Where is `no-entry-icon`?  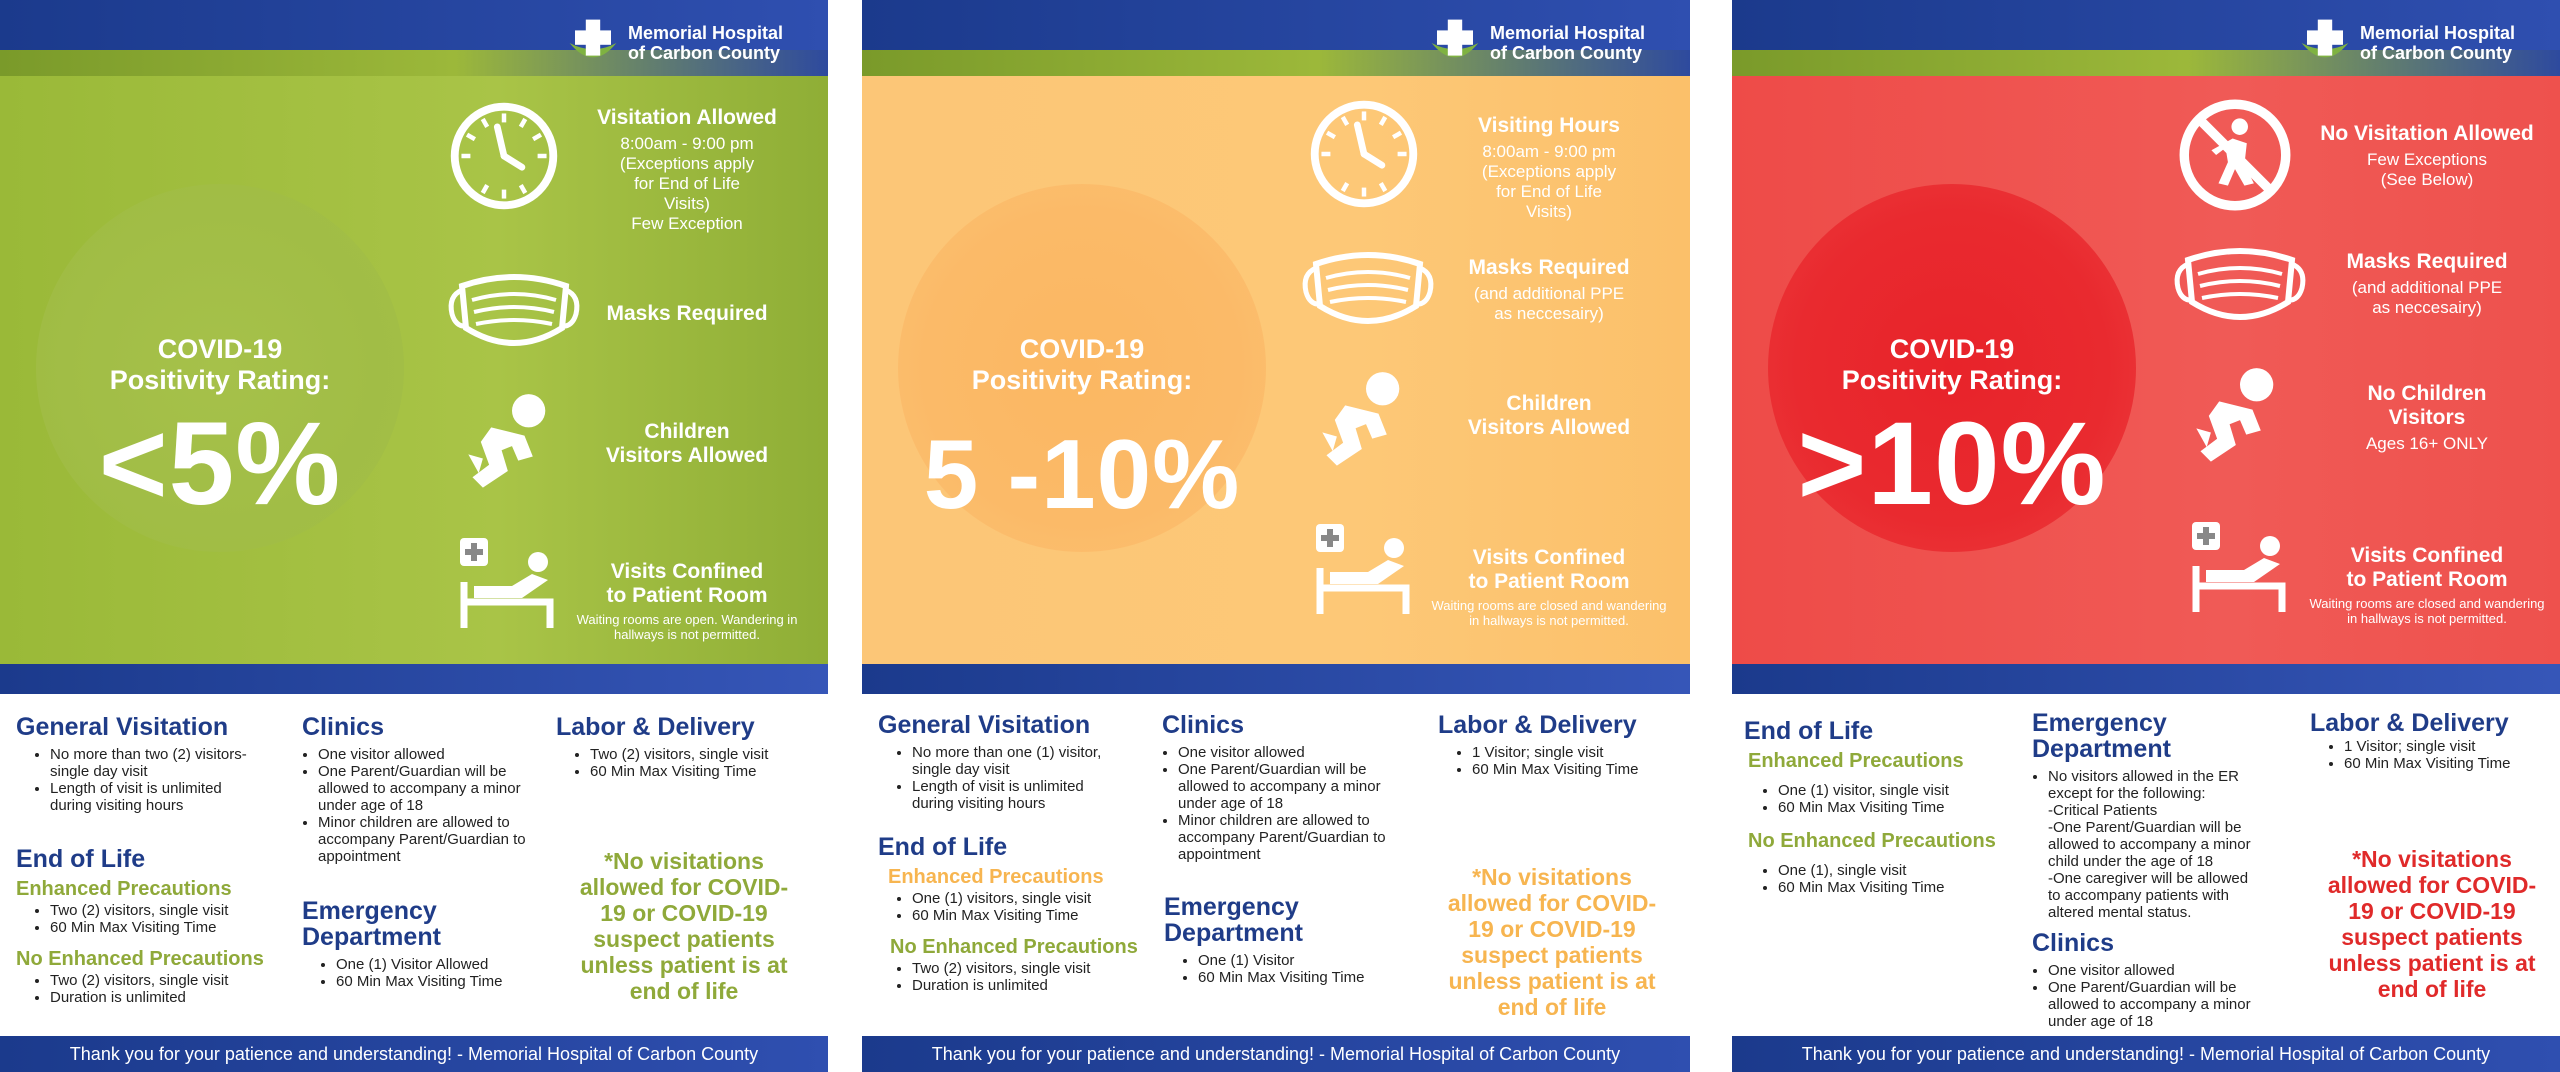 no-entry-icon is located at coordinates (2235, 155).